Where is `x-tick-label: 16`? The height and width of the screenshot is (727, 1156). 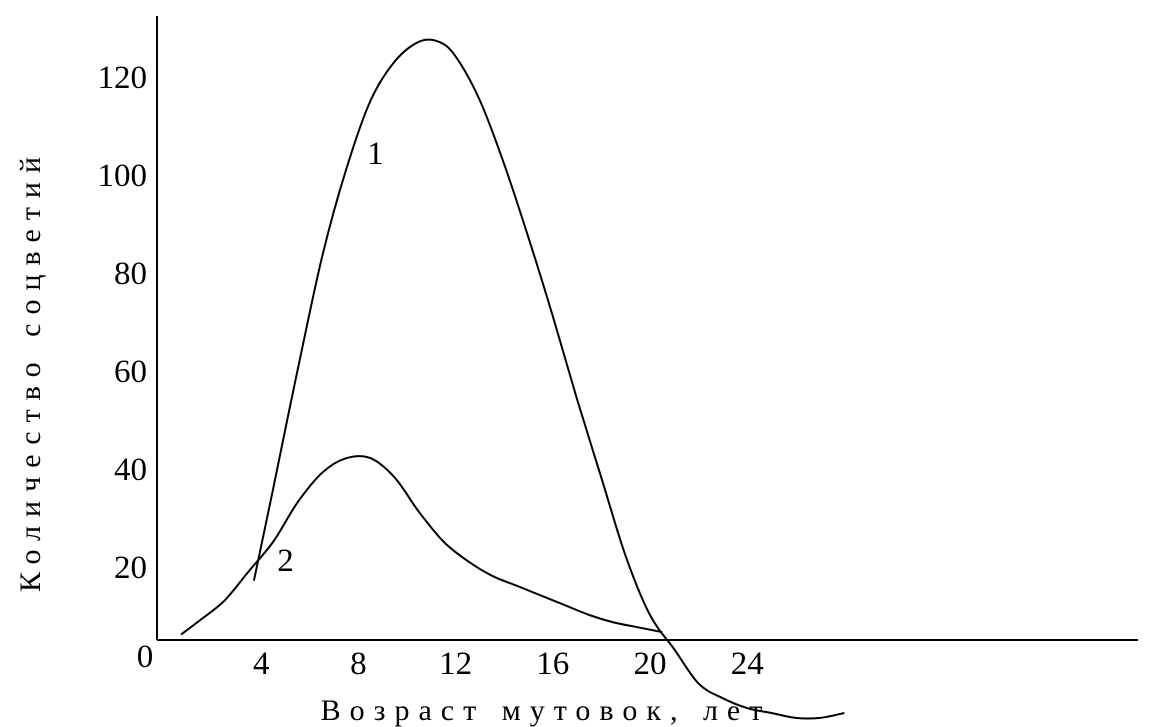 x-tick-label: 16 is located at coordinates (552, 664).